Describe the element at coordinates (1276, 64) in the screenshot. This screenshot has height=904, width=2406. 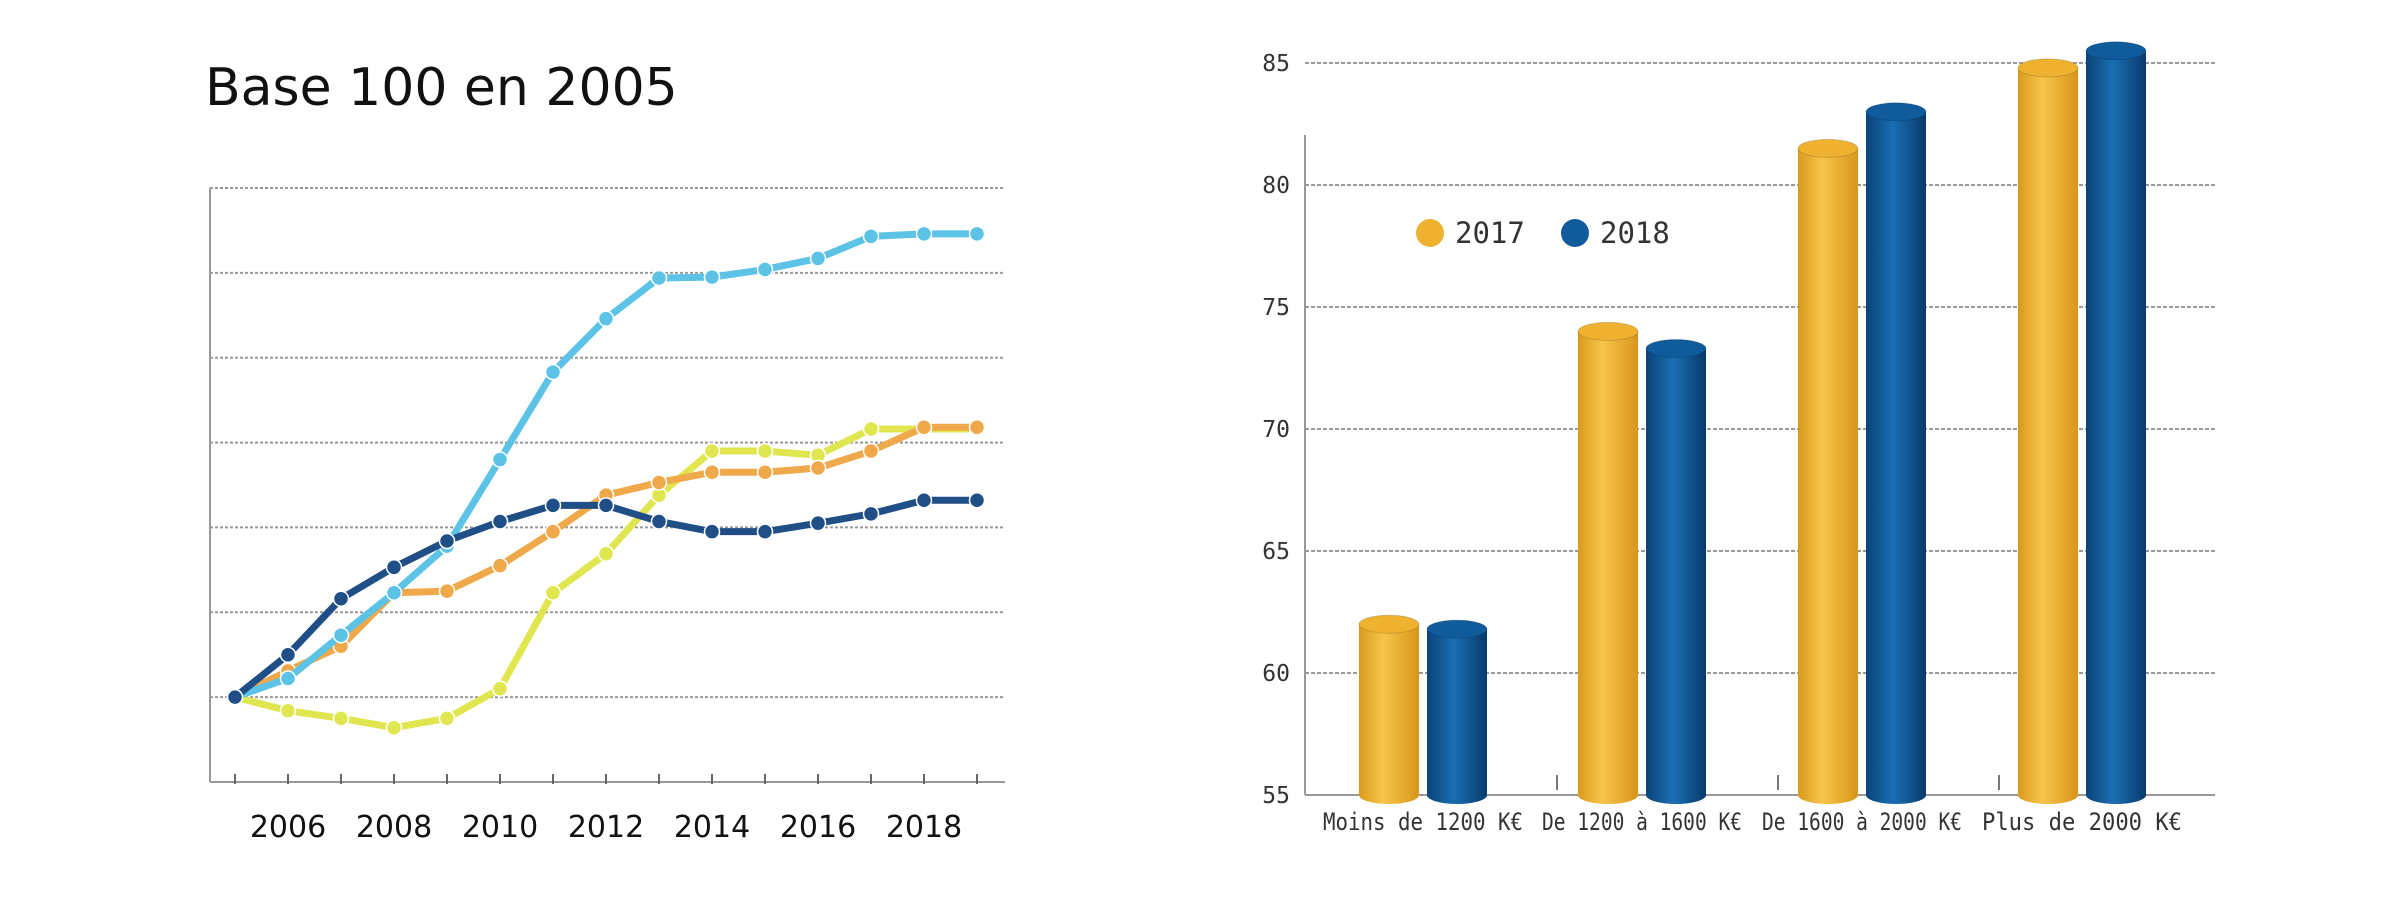
I see `y-tick-label: 85` at that location.